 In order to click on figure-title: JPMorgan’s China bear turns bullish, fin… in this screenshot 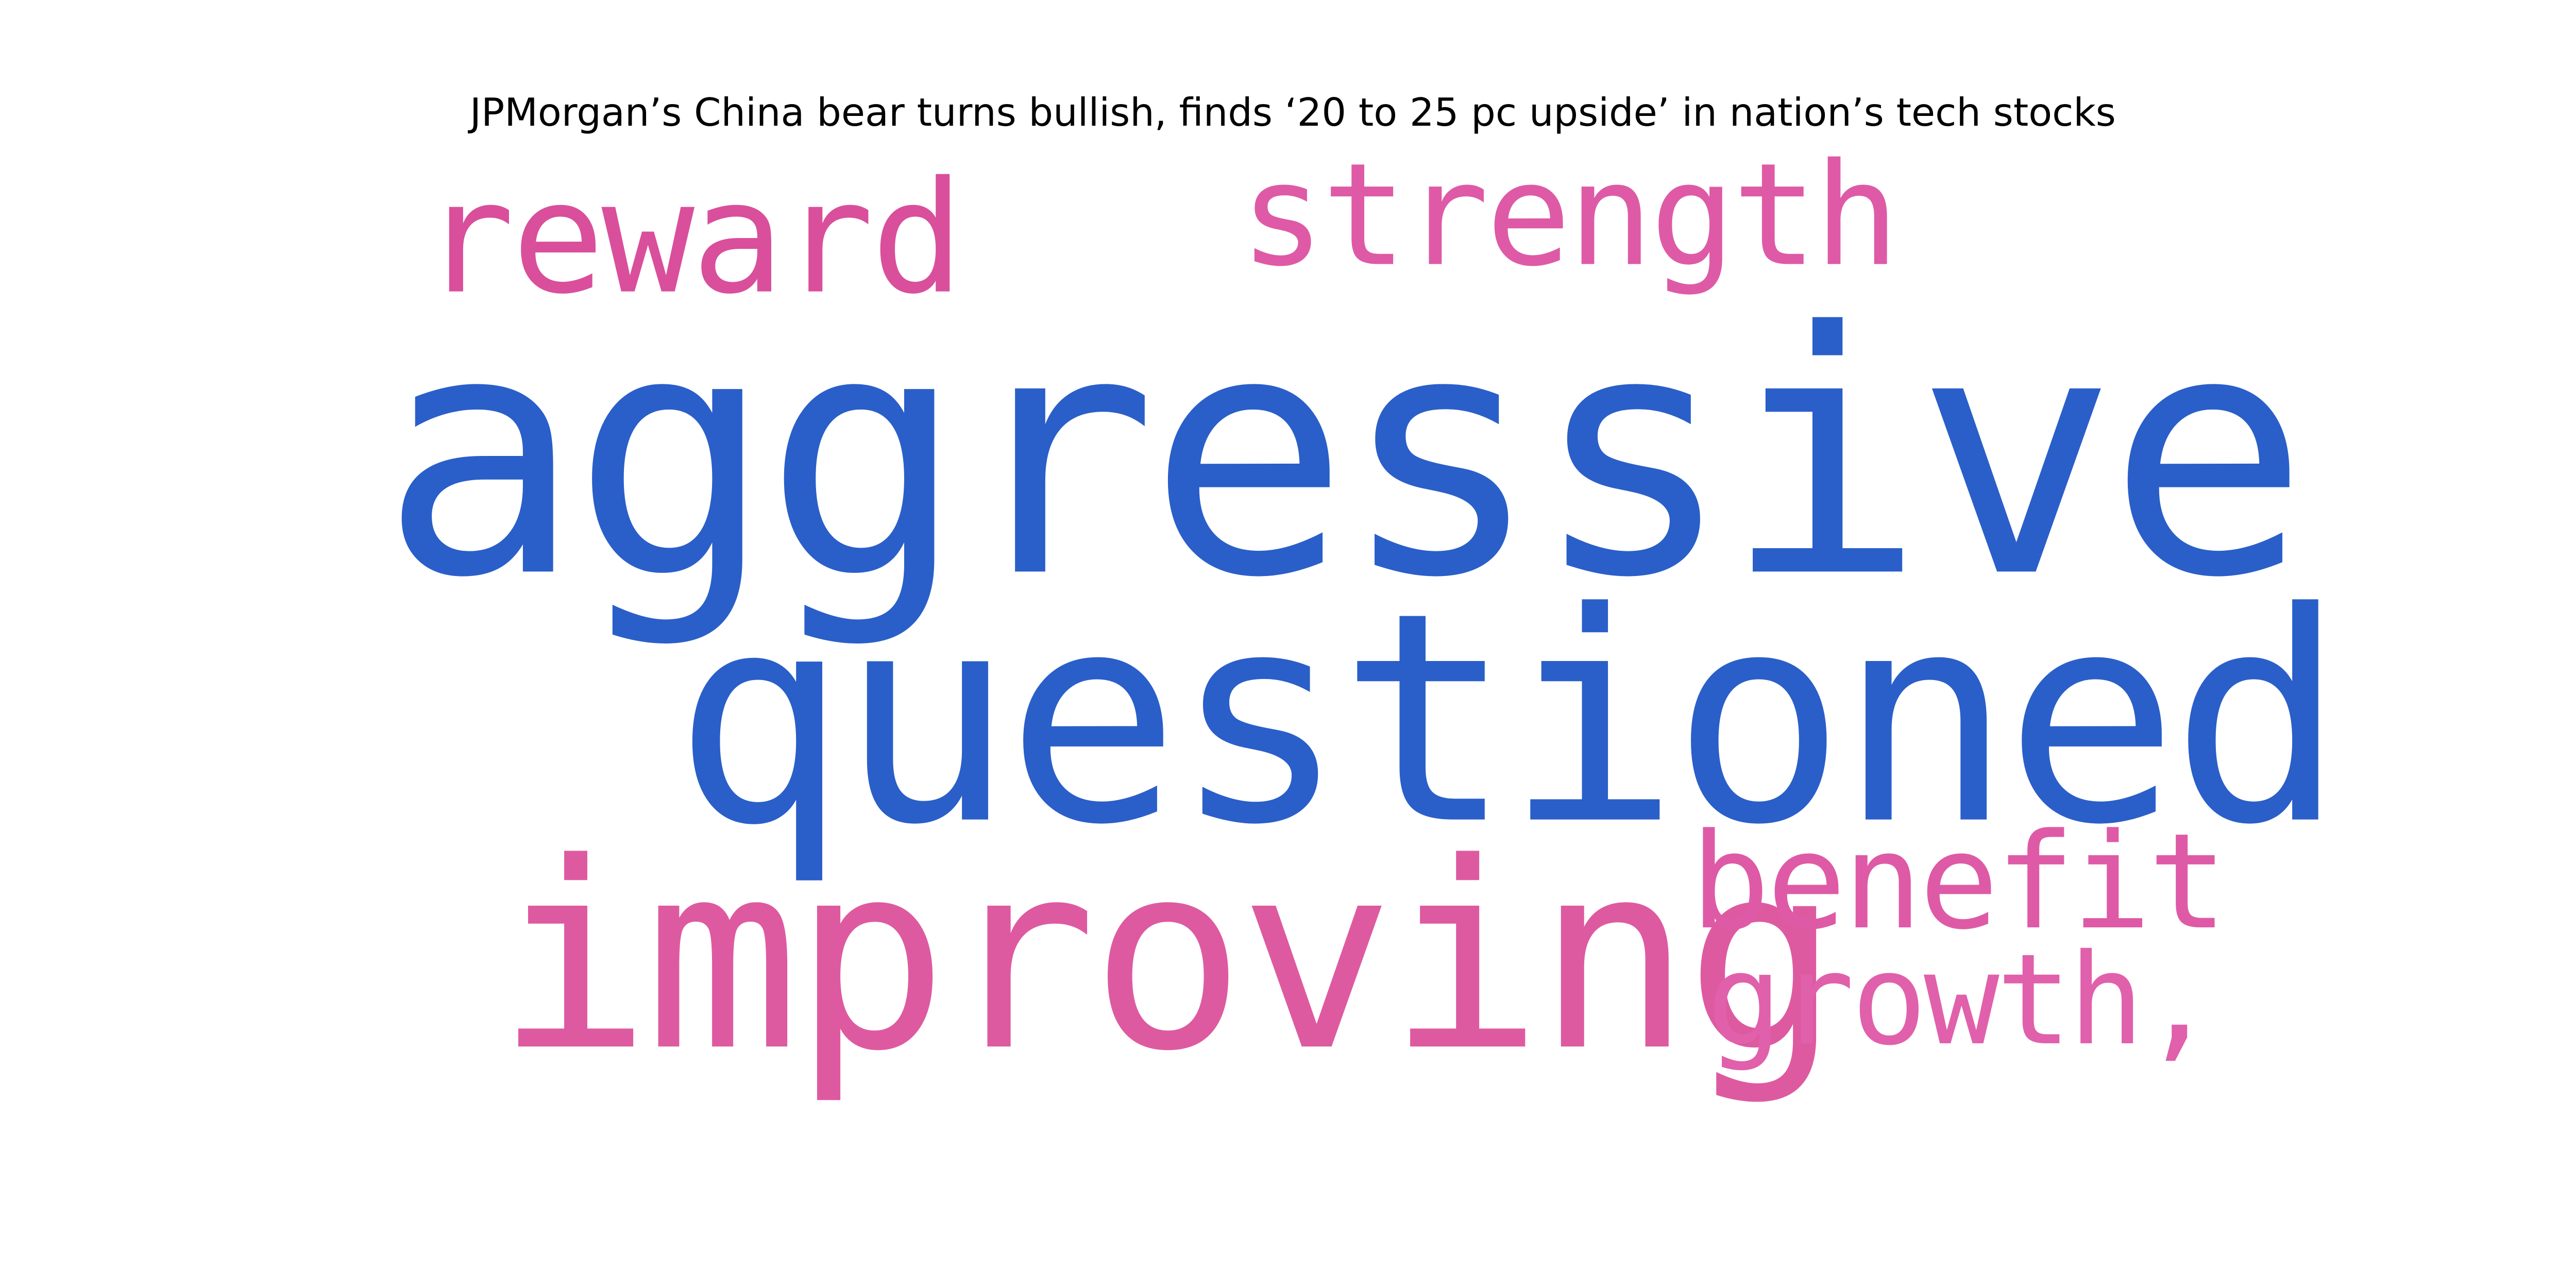, I will do `click(1292, 112)`.